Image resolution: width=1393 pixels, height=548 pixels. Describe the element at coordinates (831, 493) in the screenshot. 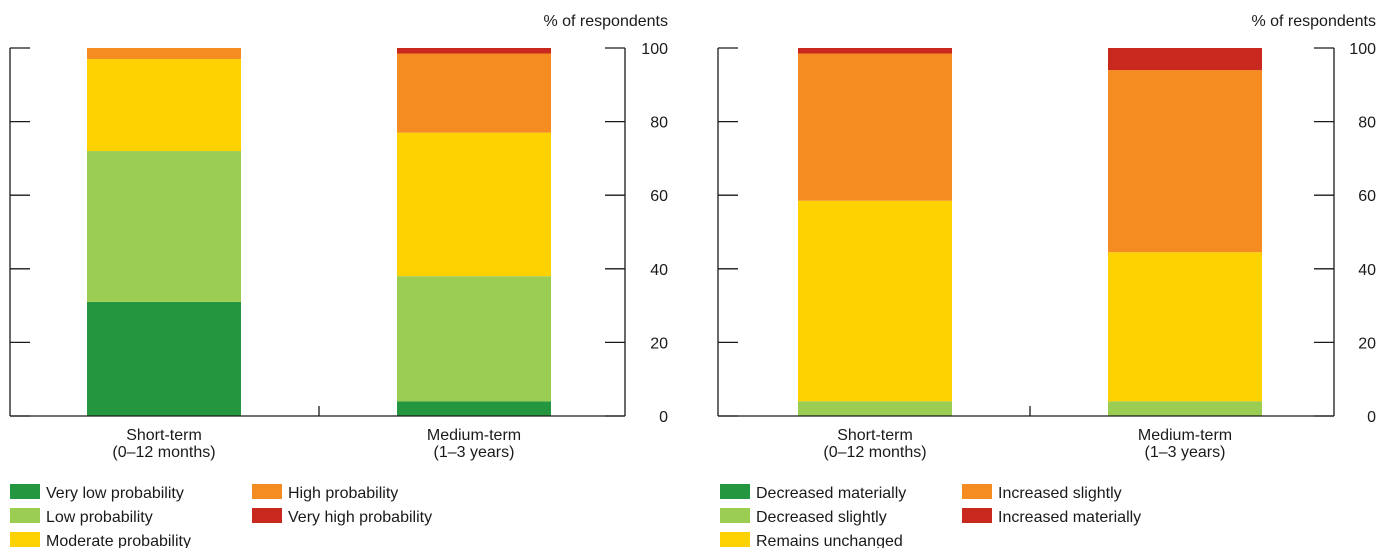

I see `legend-label-1: Decreased materially` at that location.